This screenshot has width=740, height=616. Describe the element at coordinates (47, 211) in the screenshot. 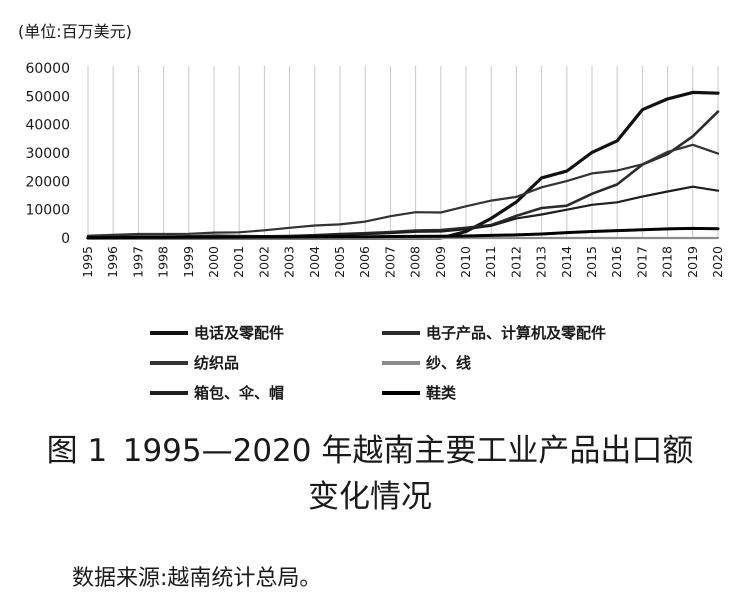

I see `y-tick-label: 10000` at that location.